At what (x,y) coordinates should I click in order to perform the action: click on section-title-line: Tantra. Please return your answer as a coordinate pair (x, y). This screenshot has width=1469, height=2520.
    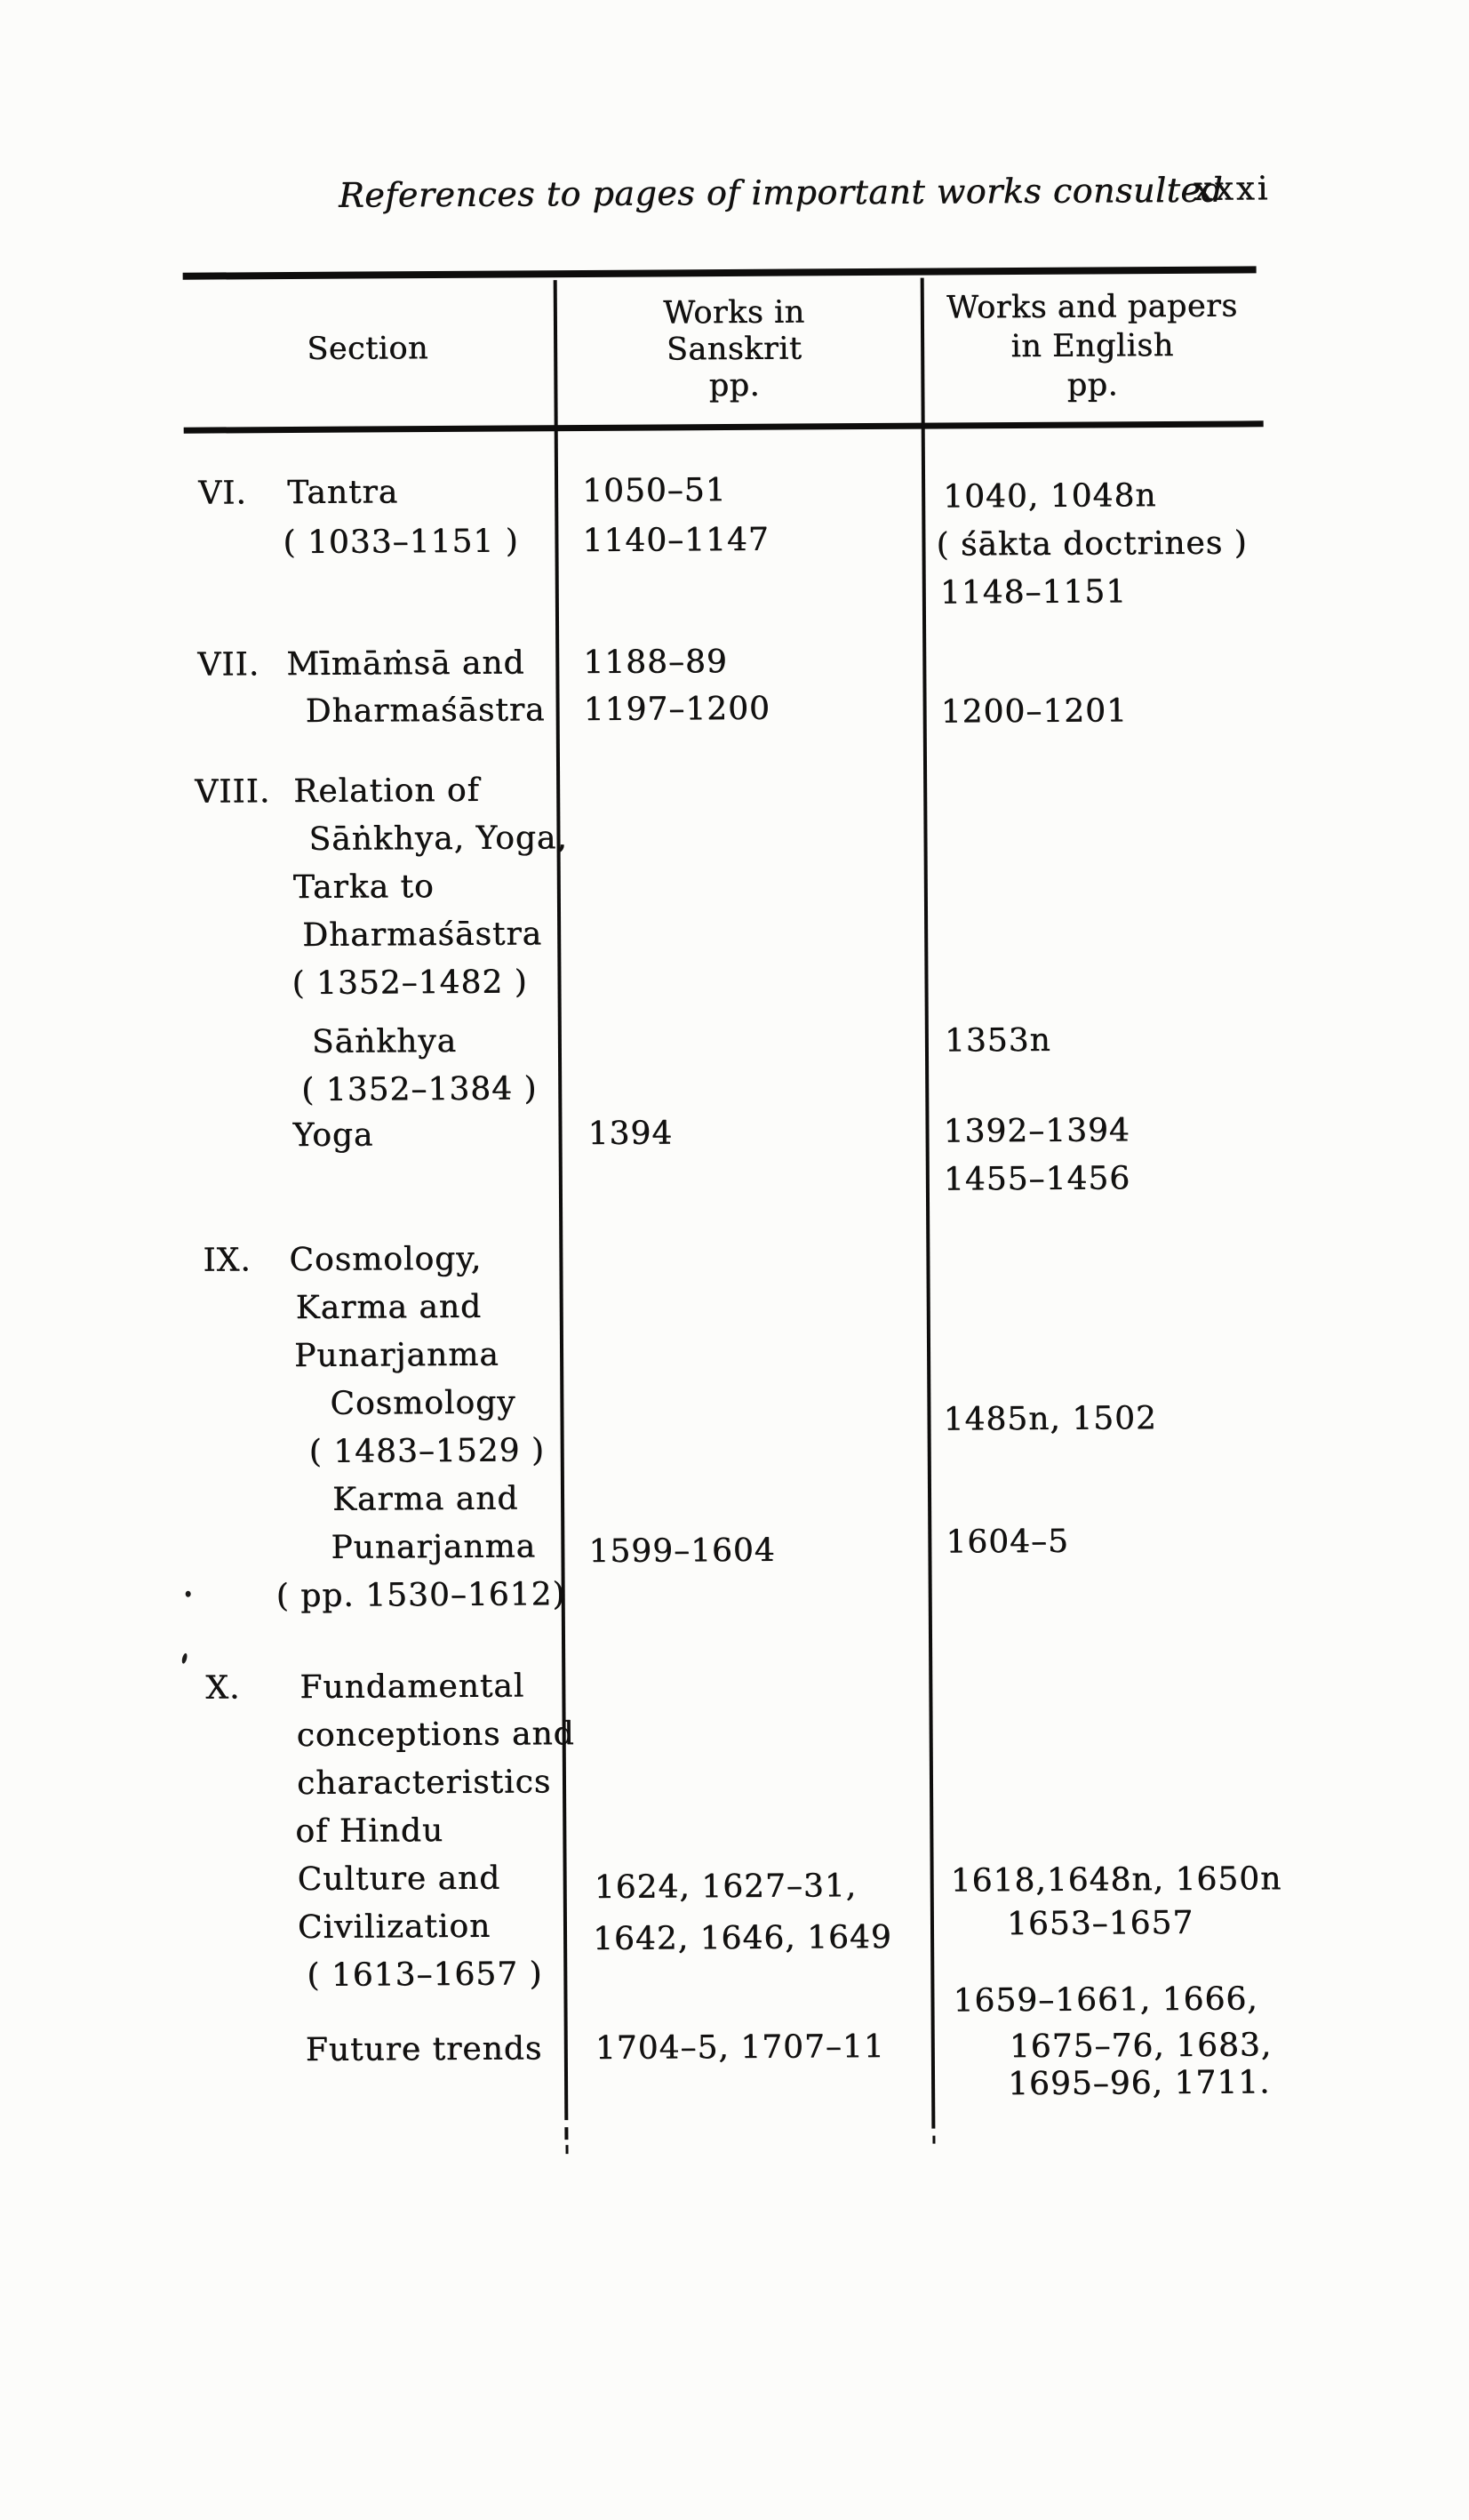
    Looking at the image, I should click on (343, 493).